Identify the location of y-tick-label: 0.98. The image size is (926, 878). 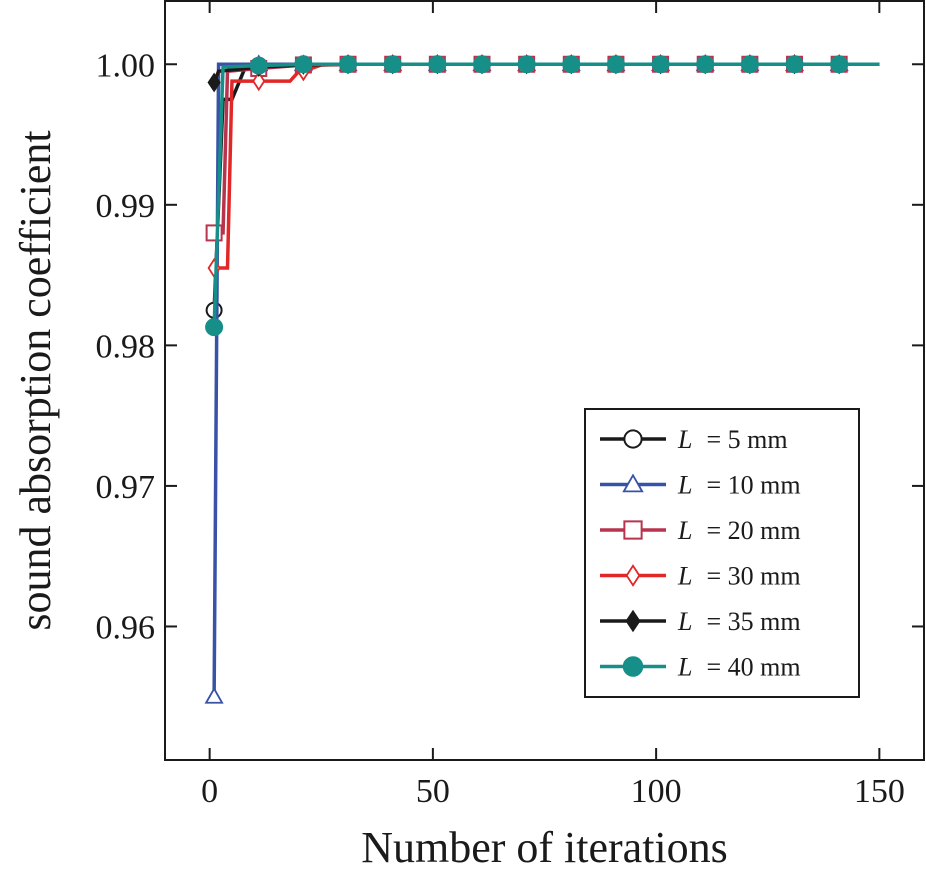
(126, 346).